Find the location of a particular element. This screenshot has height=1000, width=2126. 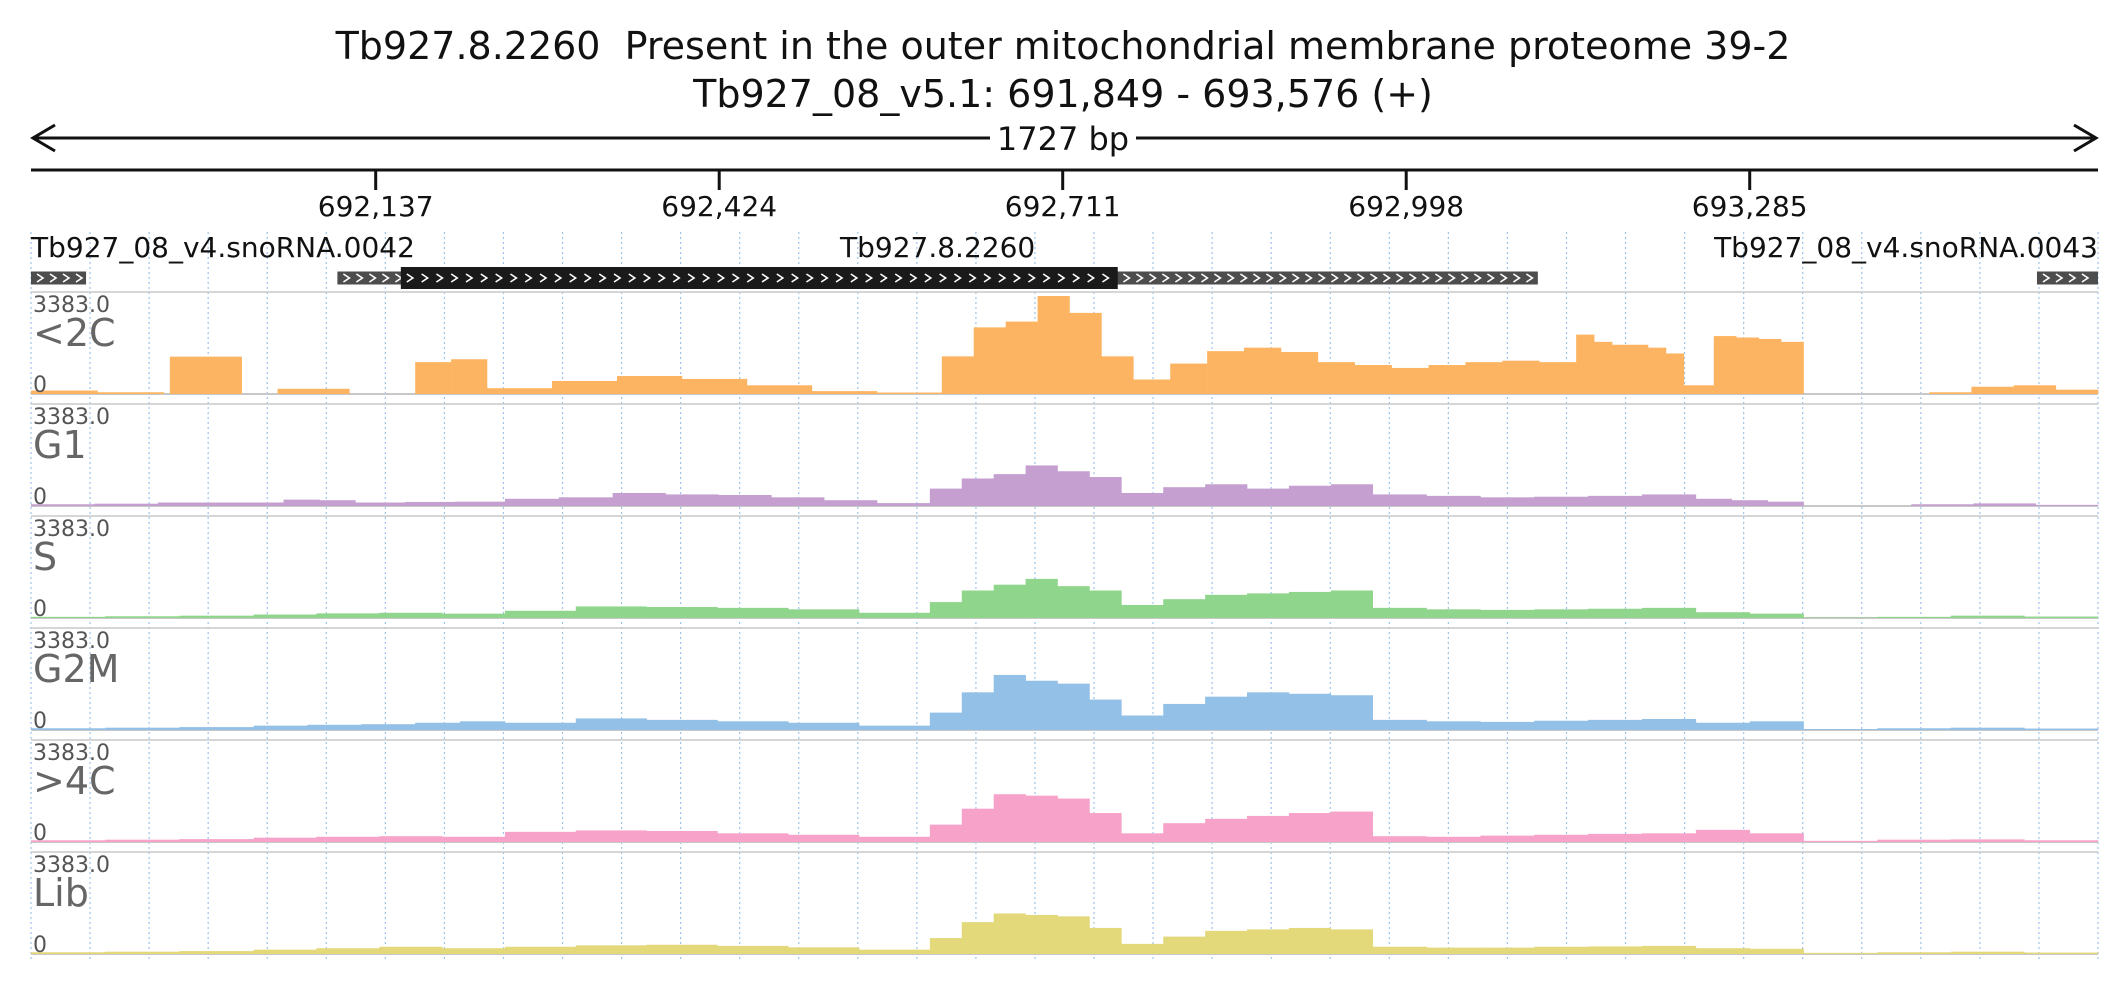

track-label: G2M is located at coordinates (76, 669).